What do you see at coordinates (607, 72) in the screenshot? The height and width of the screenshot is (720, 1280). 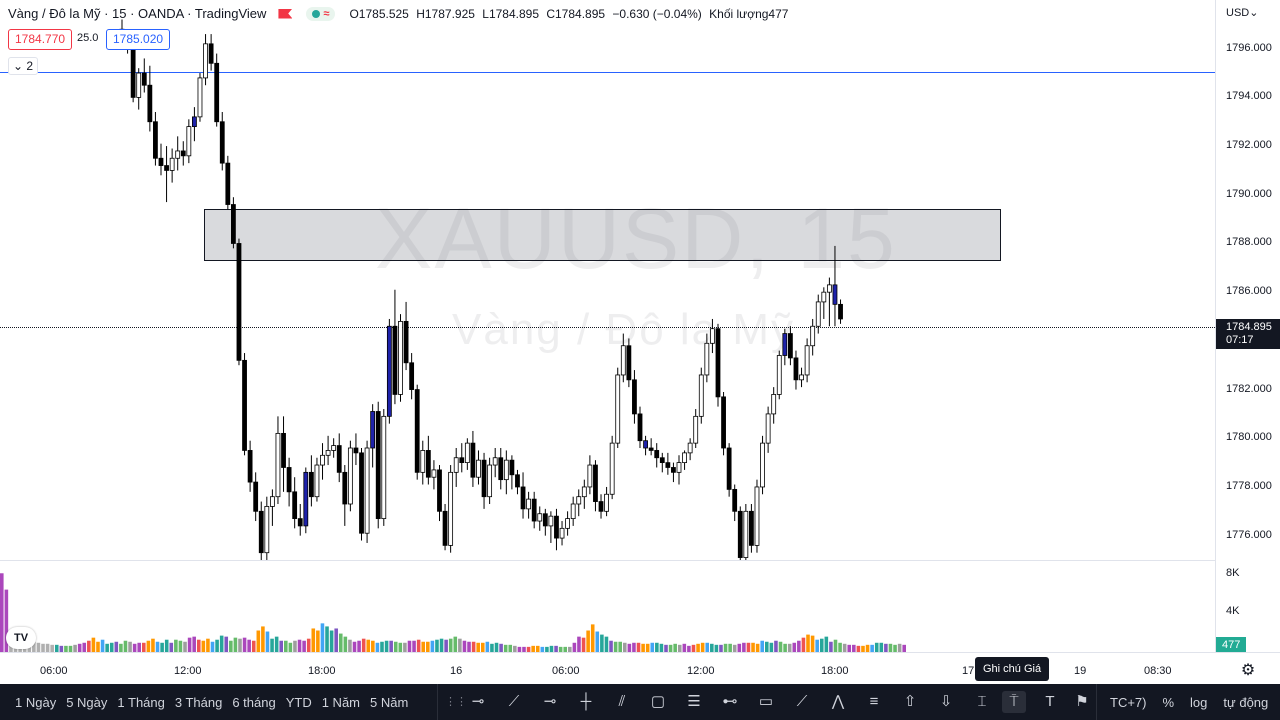 I see `horizontal-line-drawing` at bounding box center [607, 72].